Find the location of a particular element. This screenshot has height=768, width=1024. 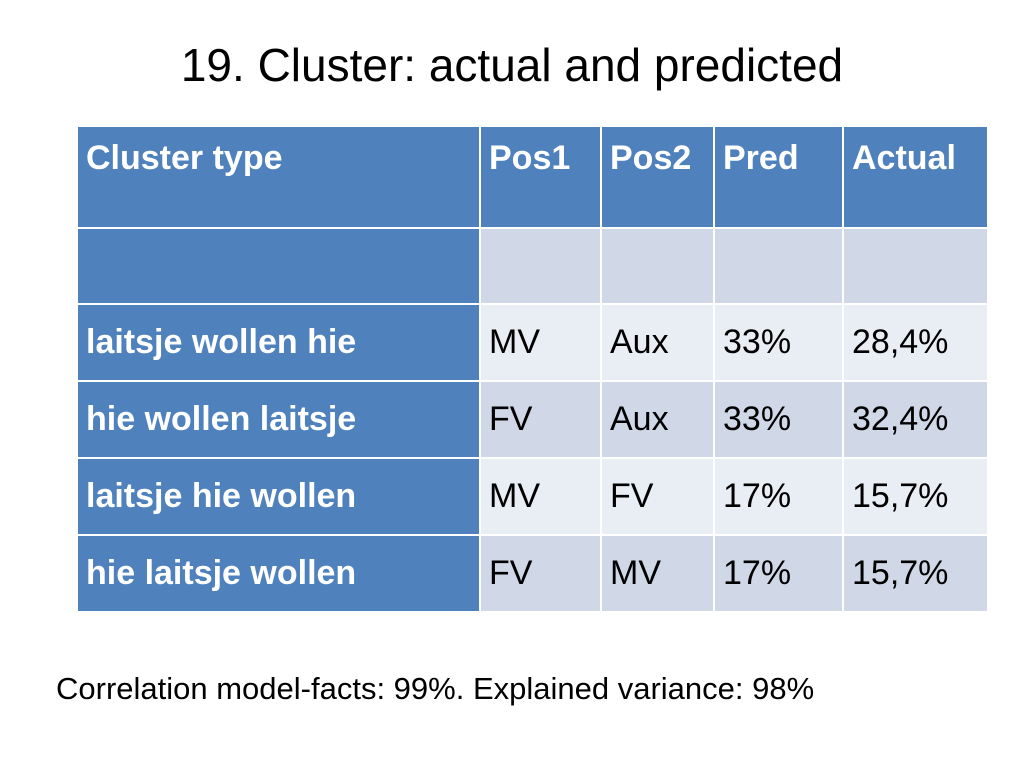

header-actual: Actual is located at coordinates (915, 177).